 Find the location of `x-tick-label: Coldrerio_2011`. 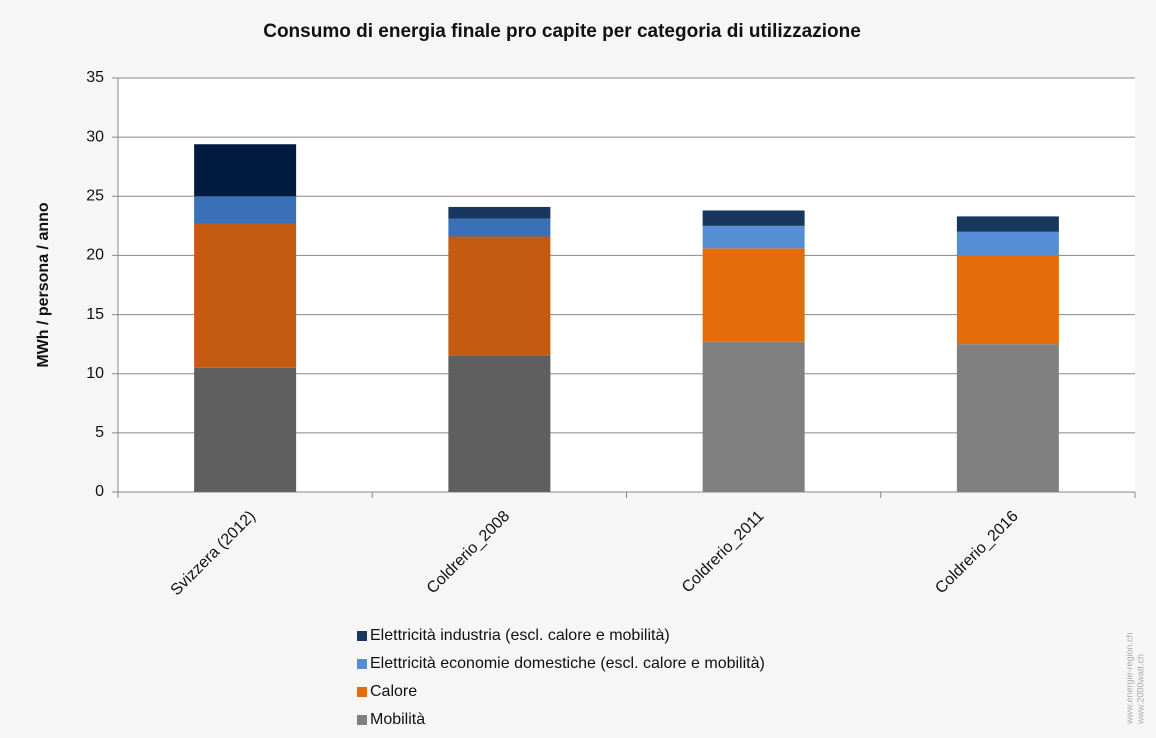

x-tick-label: Coldrerio_2011 is located at coordinates (723, 552).